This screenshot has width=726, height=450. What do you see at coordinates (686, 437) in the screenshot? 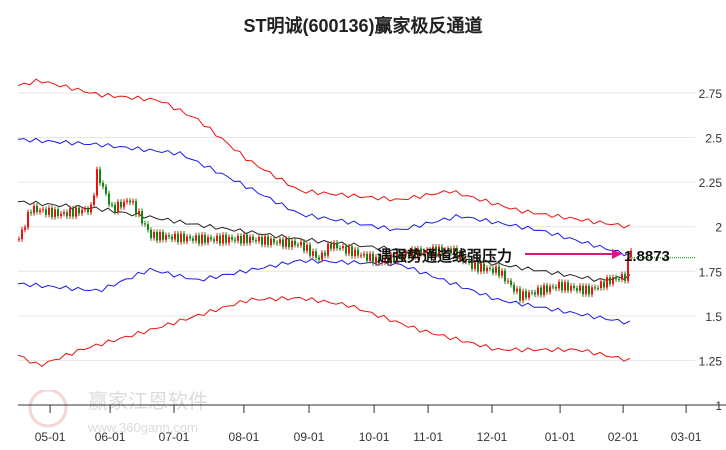
I see `x-tick-label: 03-01` at bounding box center [686, 437].